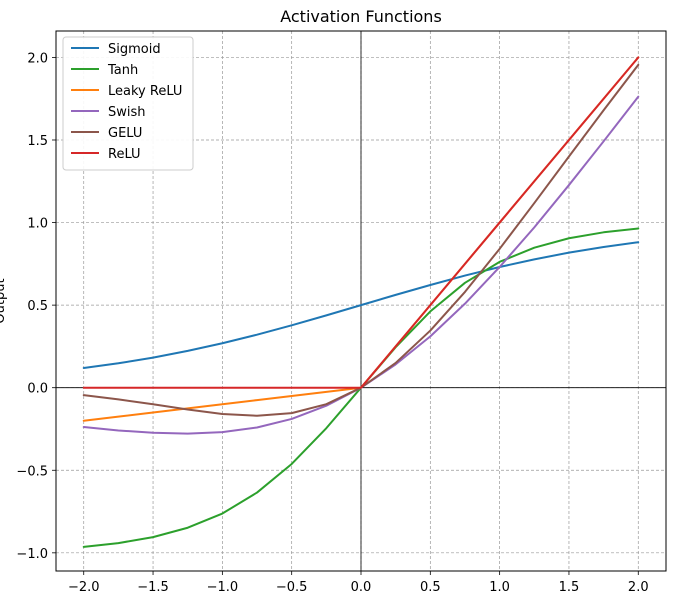 This screenshot has width=700, height=600. What do you see at coordinates (569, 587) in the screenshot?
I see `x-tick-label-7: 1.5` at bounding box center [569, 587].